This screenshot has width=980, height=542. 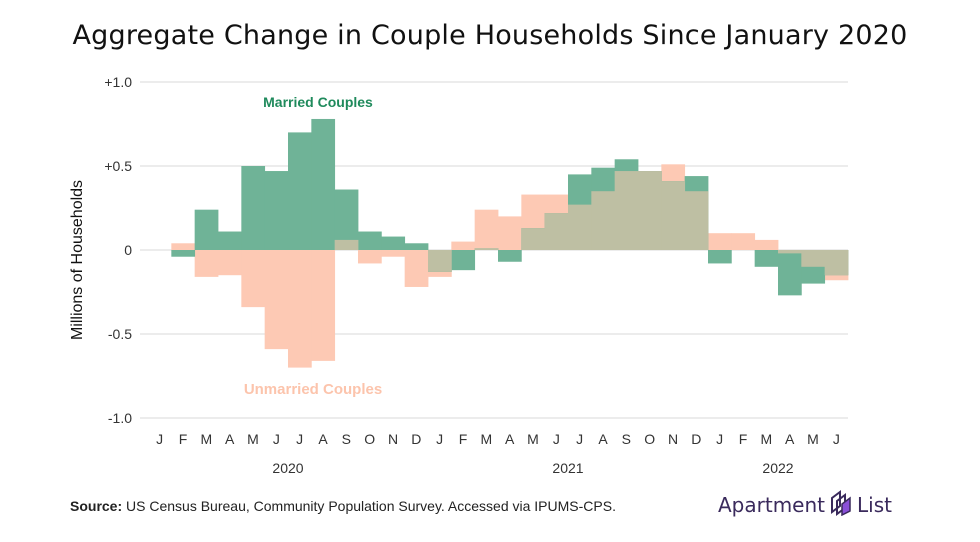 What do you see at coordinates (118, 166) in the screenshot?
I see `y-tick-label: +0.5` at bounding box center [118, 166].